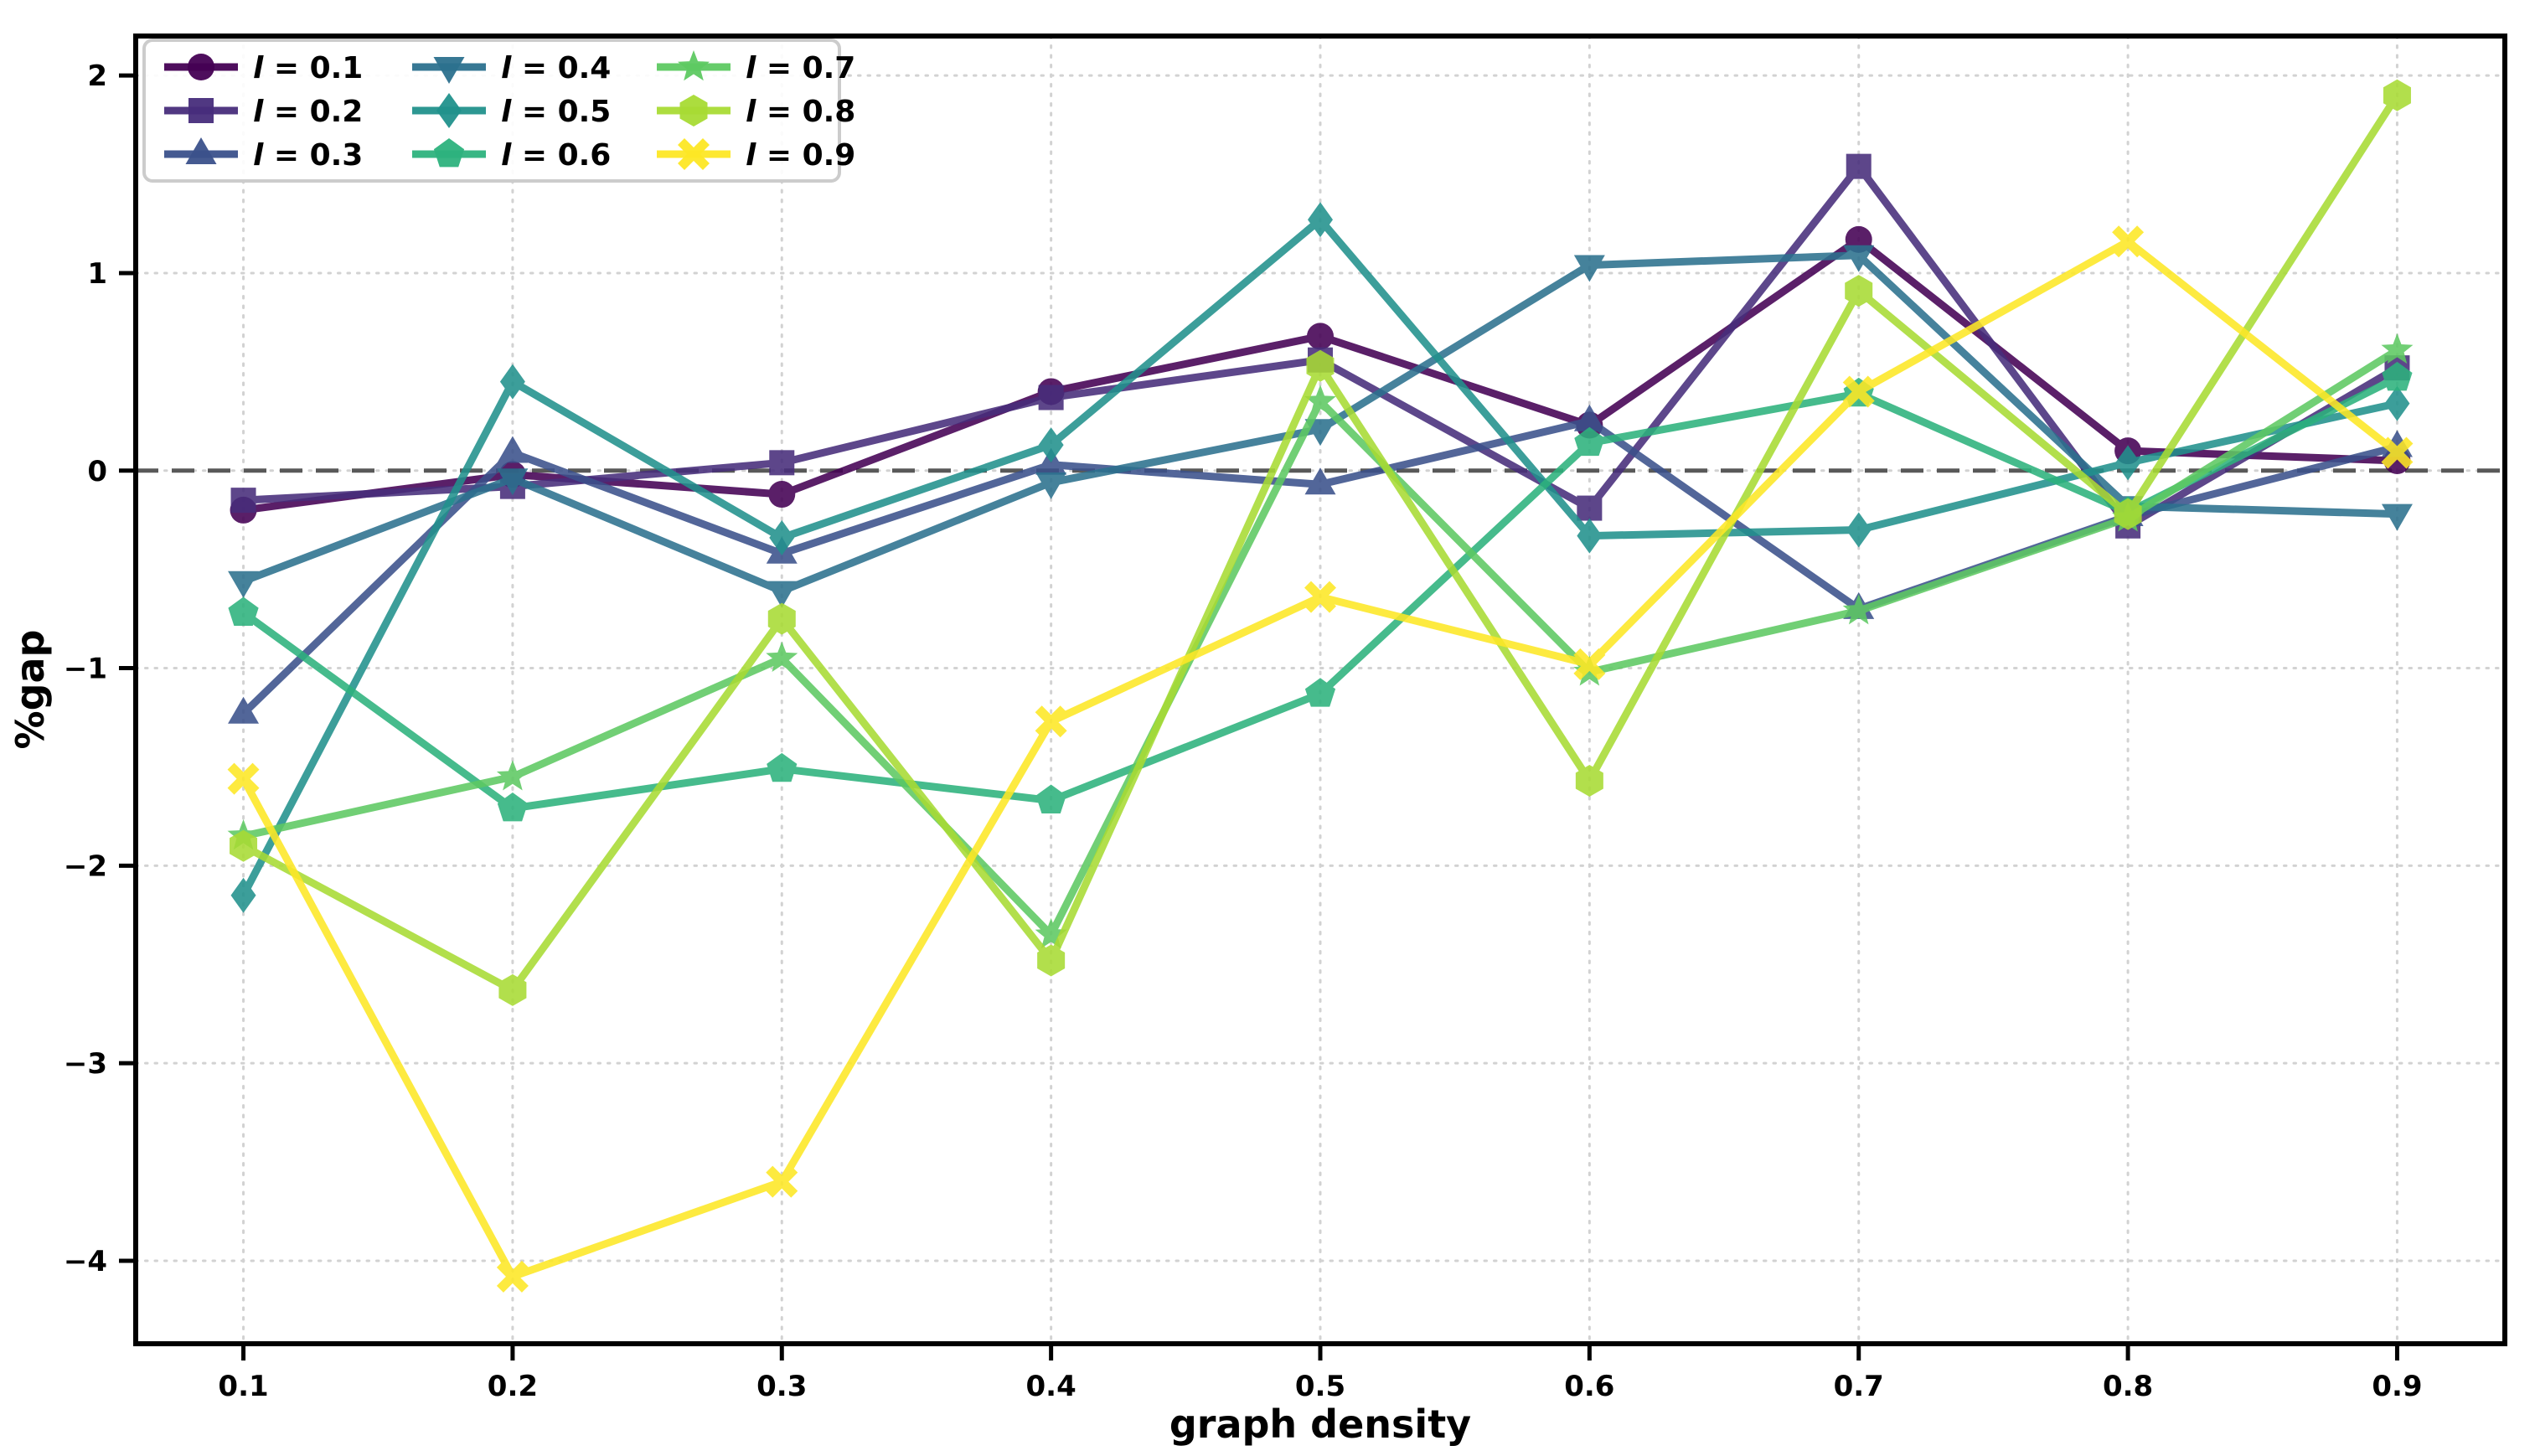 The width and height of the screenshot is (2535, 1456). I want to click on x-tick-label: 0.8, so click(2128, 1386).